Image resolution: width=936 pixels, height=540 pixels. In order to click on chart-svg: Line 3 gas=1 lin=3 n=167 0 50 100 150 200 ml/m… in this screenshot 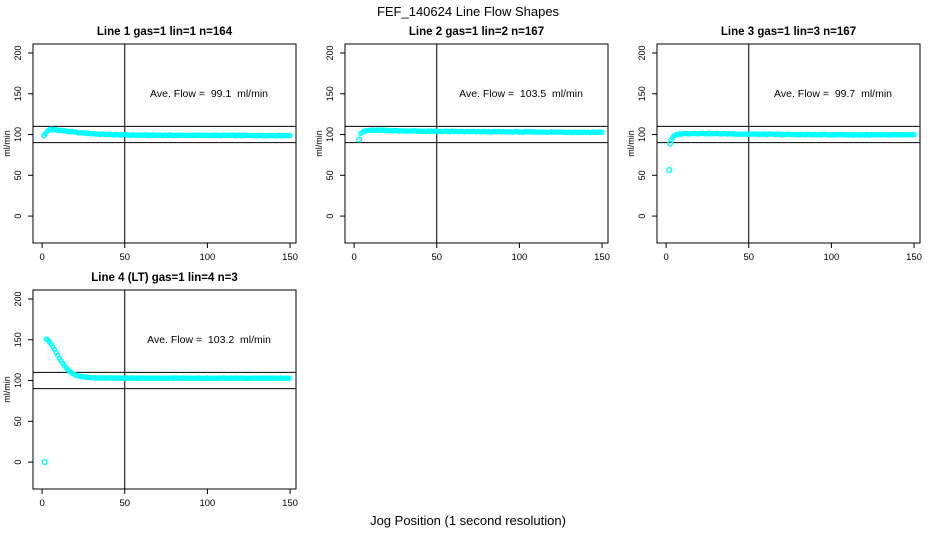, I will do `click(774, 144)`.